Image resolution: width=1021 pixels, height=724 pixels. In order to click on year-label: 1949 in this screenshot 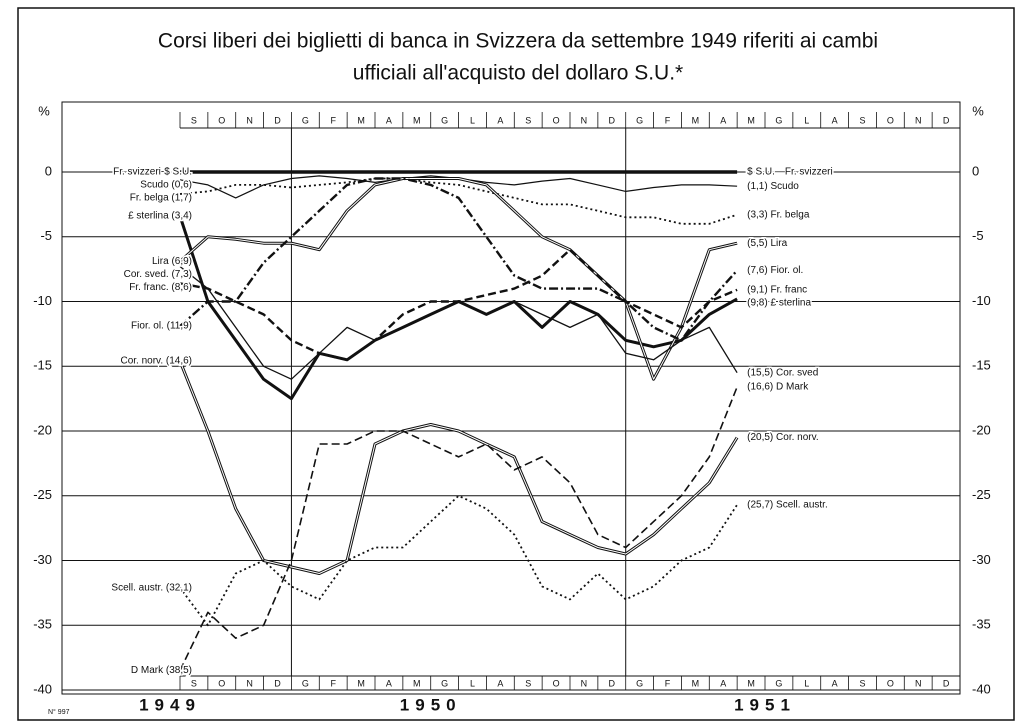, I will do `click(170, 704)`.